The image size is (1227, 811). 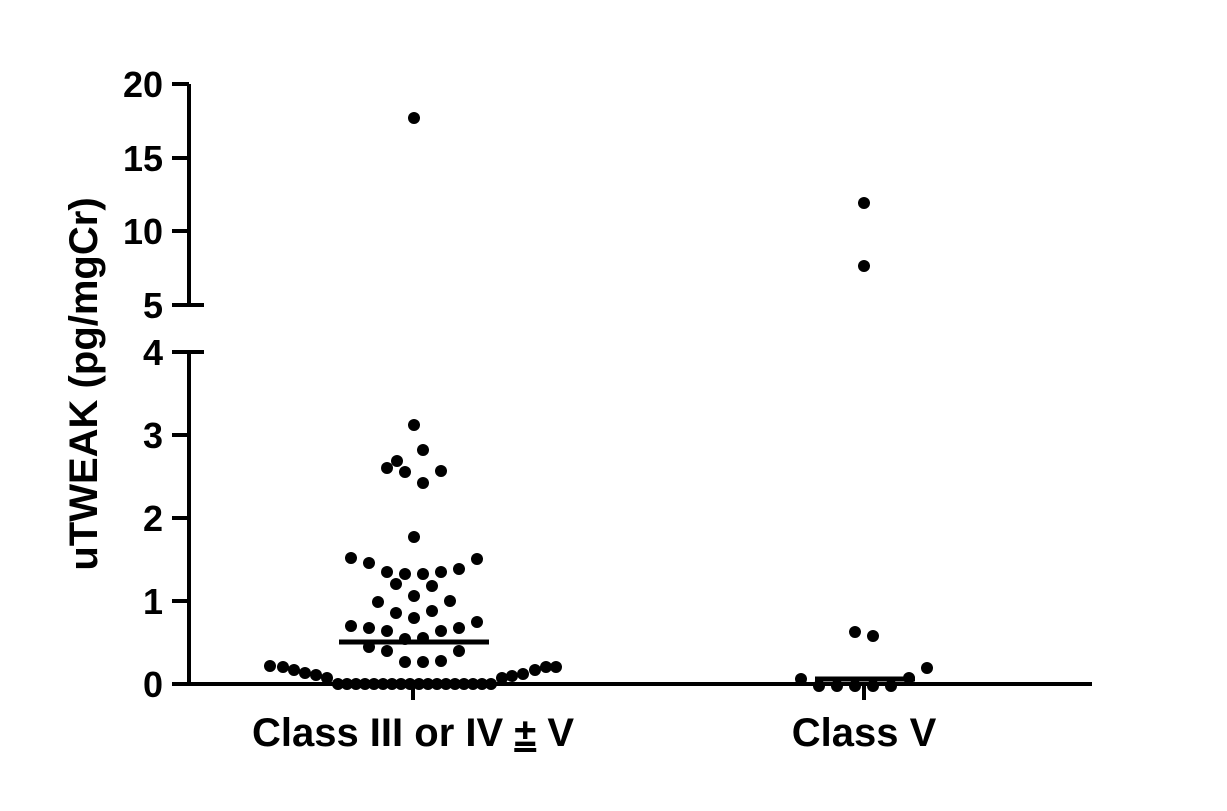 I want to click on y-tick-4: 4, so click(x=153, y=352).